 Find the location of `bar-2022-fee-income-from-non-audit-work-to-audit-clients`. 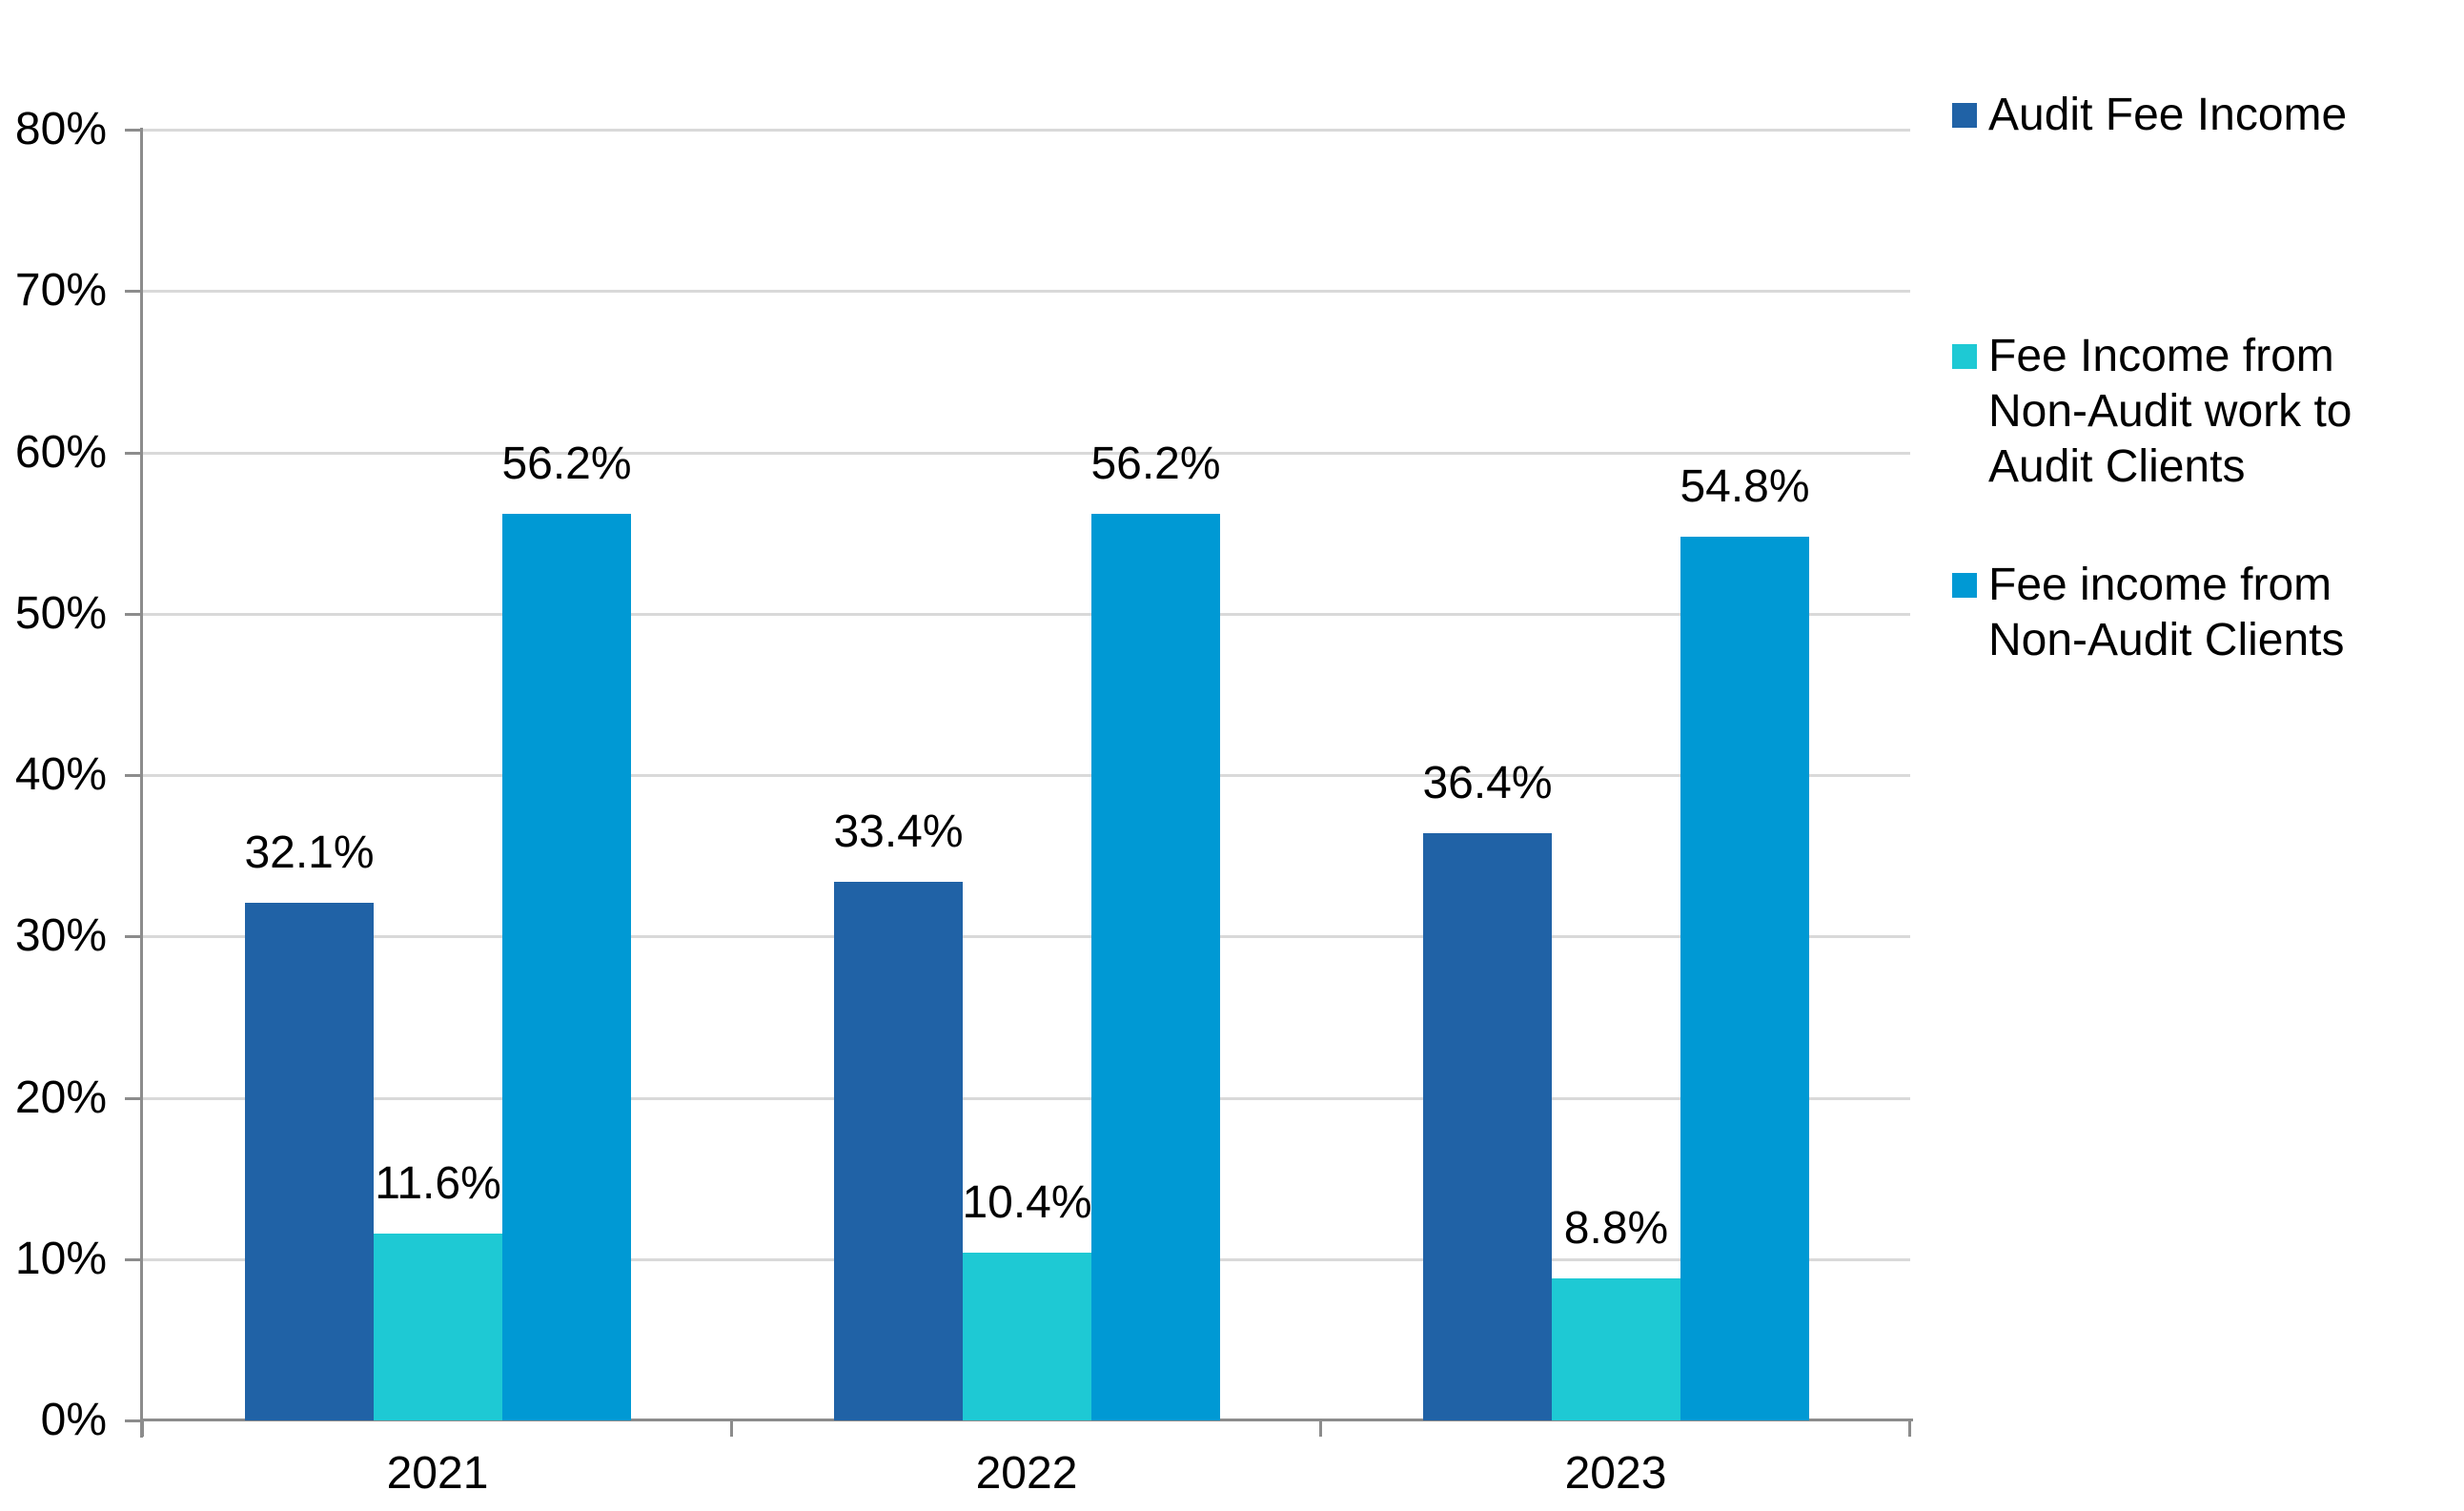

bar-2022-fee-income-from-non-audit-work-to-audit-clients is located at coordinates (1027, 1337).